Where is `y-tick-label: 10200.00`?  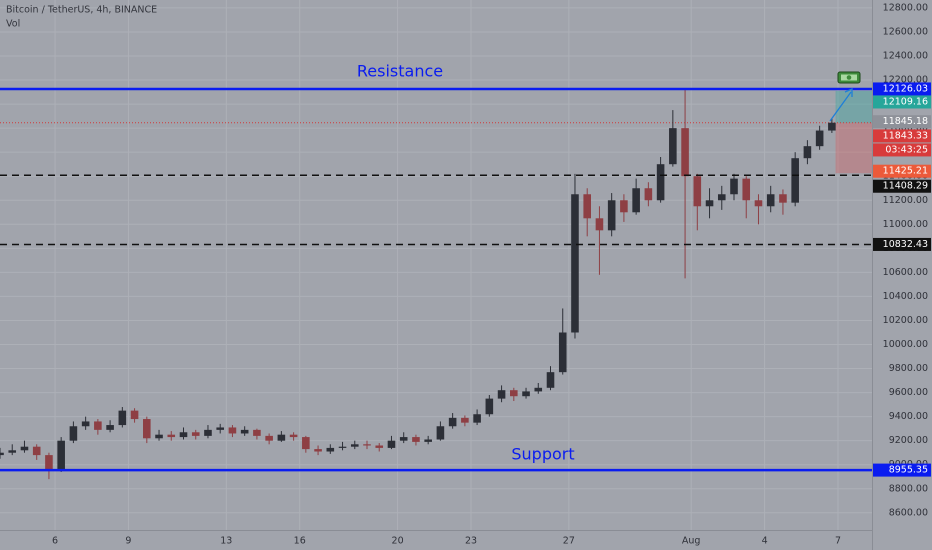
y-tick-label: 10200.00 is located at coordinates (905, 320).